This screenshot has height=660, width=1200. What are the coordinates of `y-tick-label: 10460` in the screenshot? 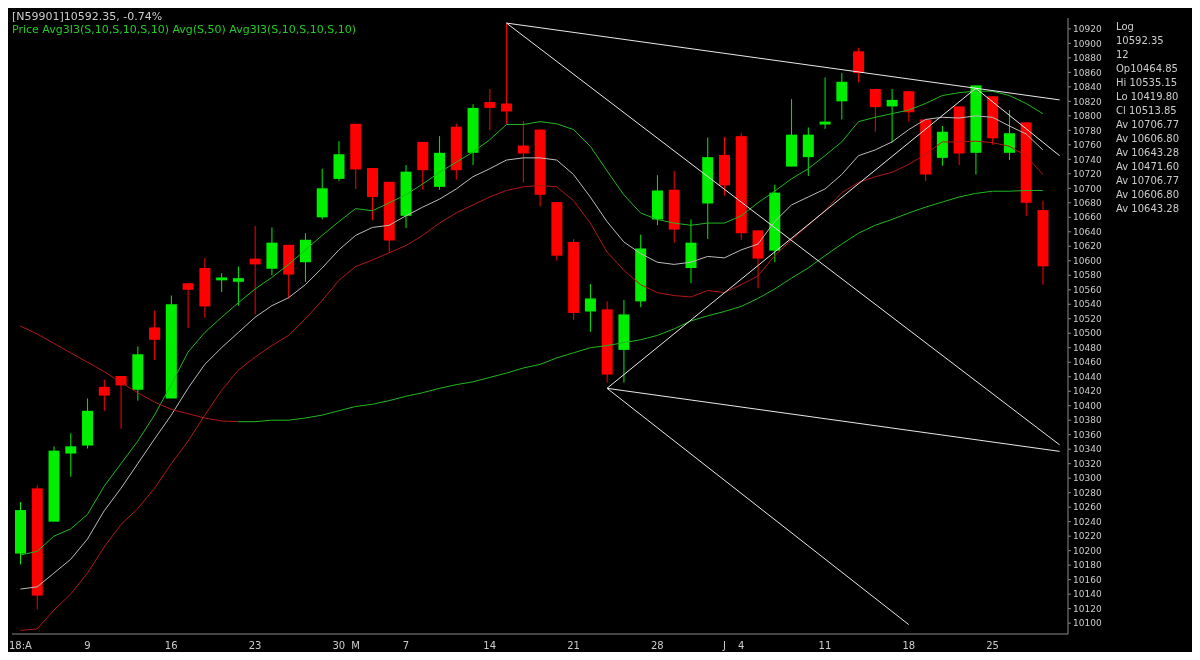 It's located at (1087, 362).